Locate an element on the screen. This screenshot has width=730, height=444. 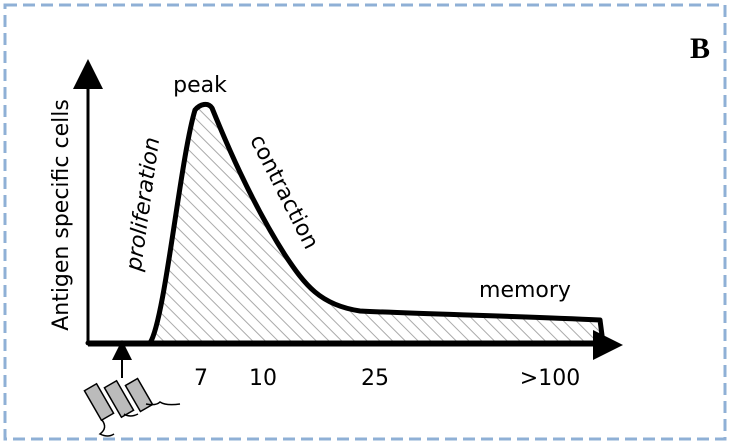
x-label: >100 is located at coordinates (550, 378).